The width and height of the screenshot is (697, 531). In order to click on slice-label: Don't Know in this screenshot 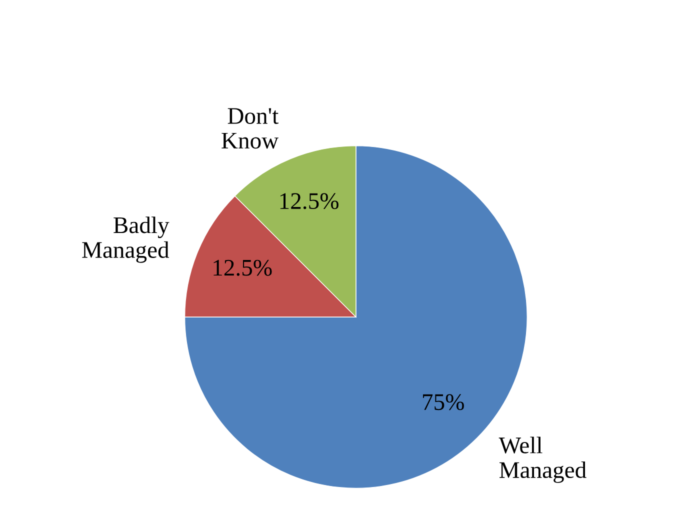, I will do `click(250, 128)`.